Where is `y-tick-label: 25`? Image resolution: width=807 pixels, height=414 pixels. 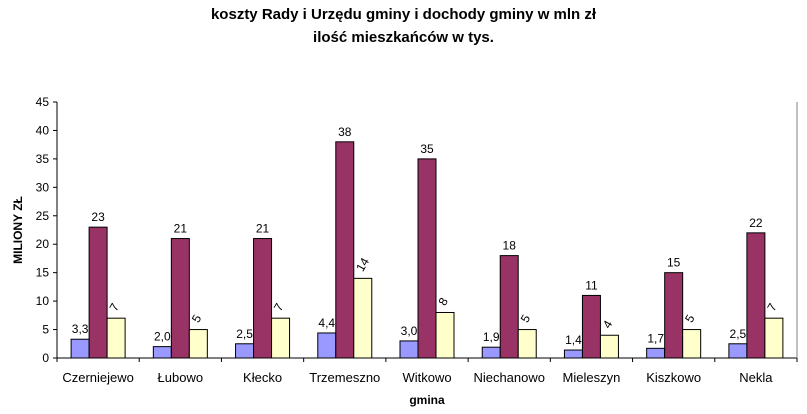 y-tick-label: 25 is located at coordinates (43, 216).